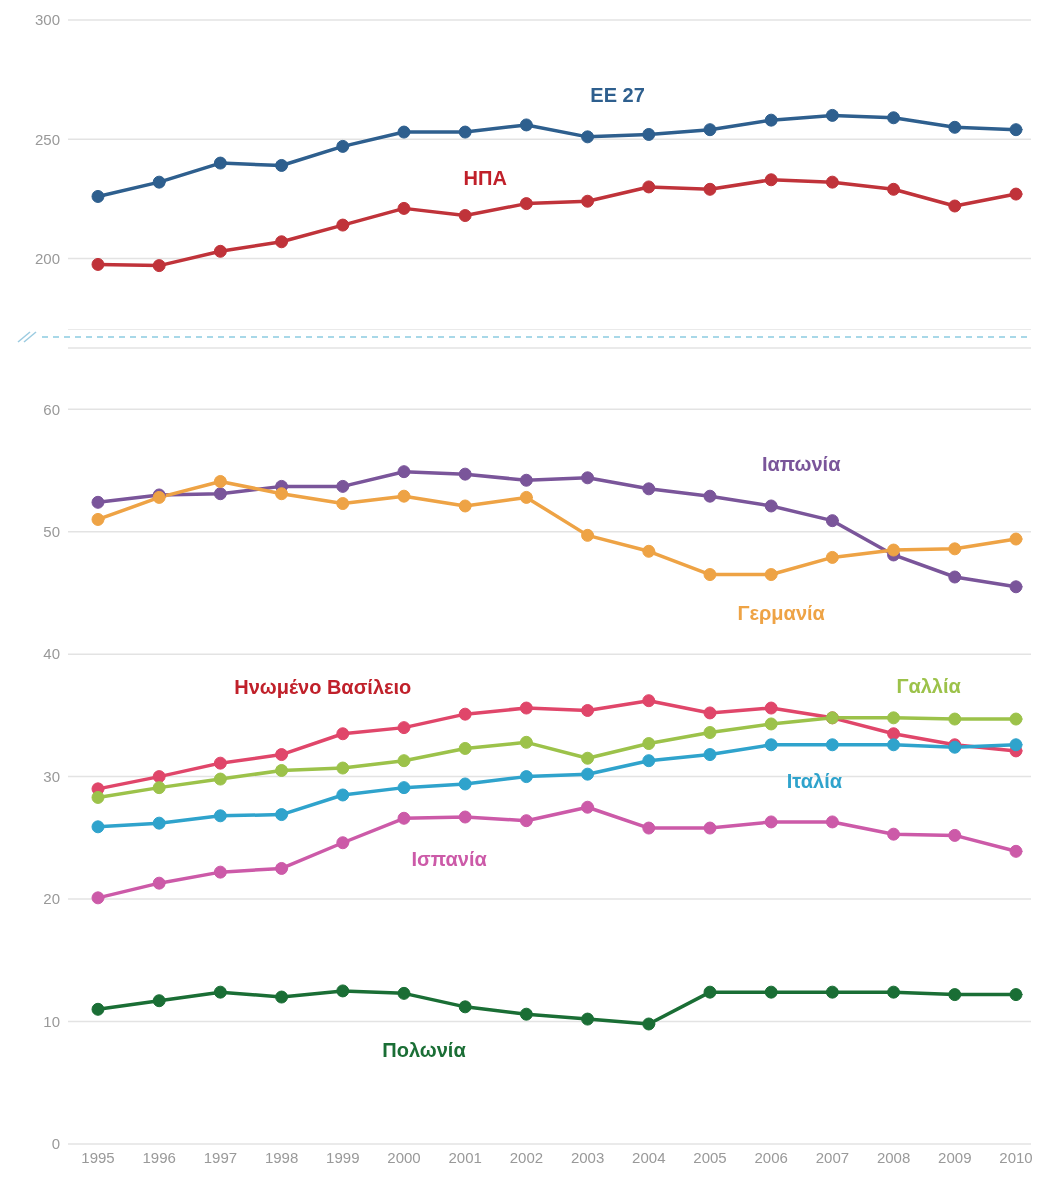  What do you see at coordinates (1016, 1157) in the screenshot?
I see `x-tick-label: 2010` at bounding box center [1016, 1157].